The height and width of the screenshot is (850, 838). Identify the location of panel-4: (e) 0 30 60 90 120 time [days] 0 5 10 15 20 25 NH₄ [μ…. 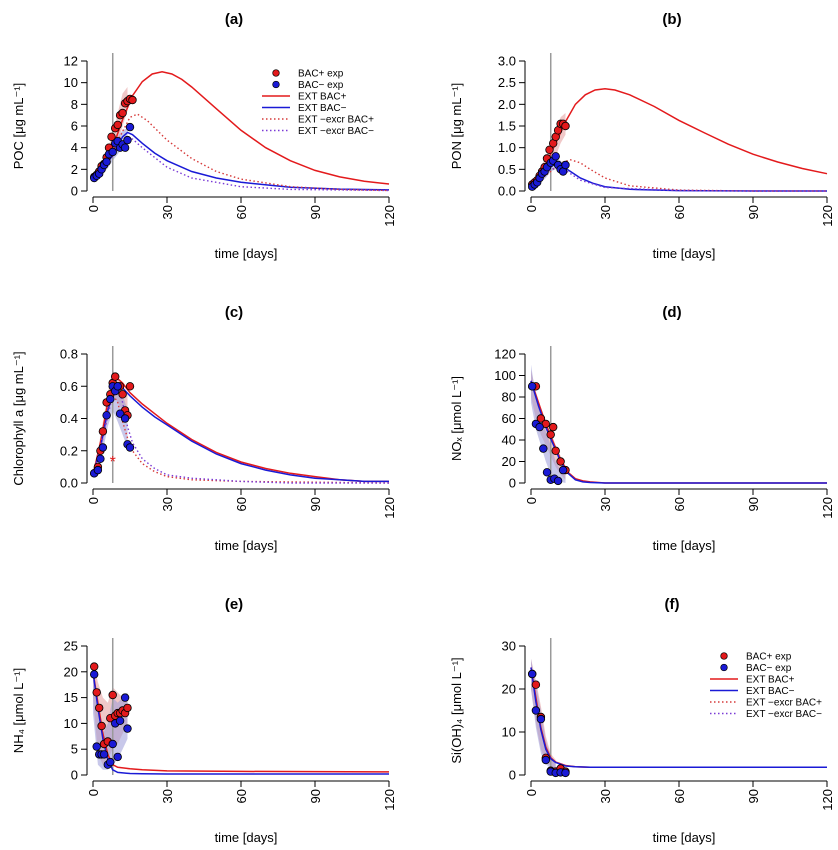
(204, 720).